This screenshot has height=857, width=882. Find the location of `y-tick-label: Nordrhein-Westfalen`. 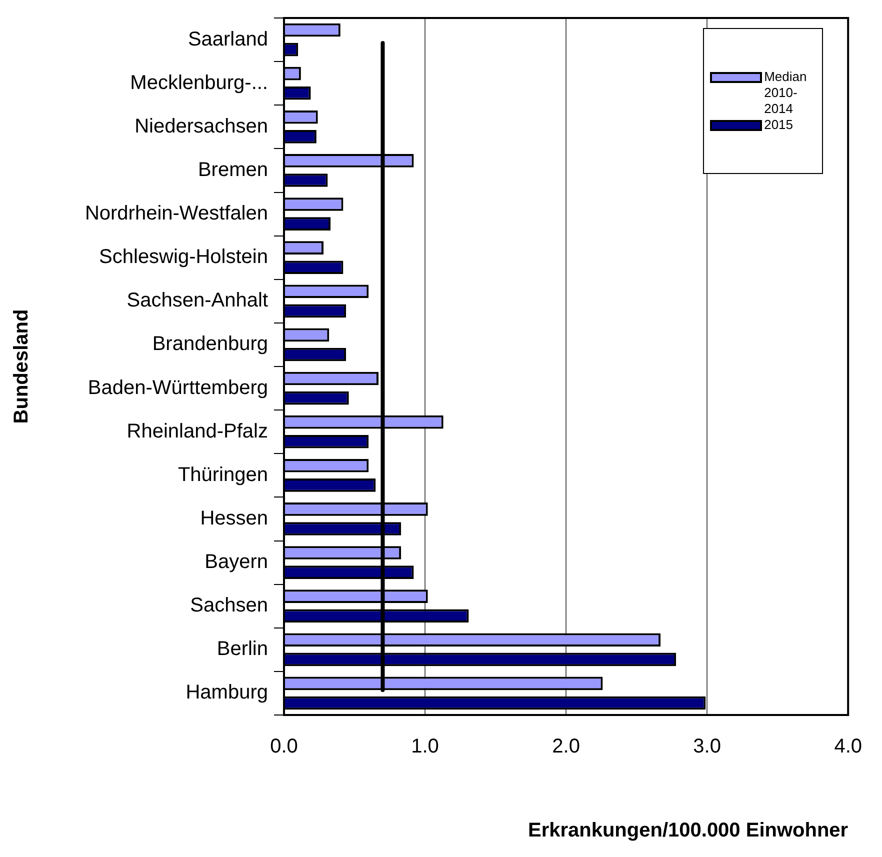

y-tick-label: Nordrhein-Westfalen is located at coordinates (176, 213).